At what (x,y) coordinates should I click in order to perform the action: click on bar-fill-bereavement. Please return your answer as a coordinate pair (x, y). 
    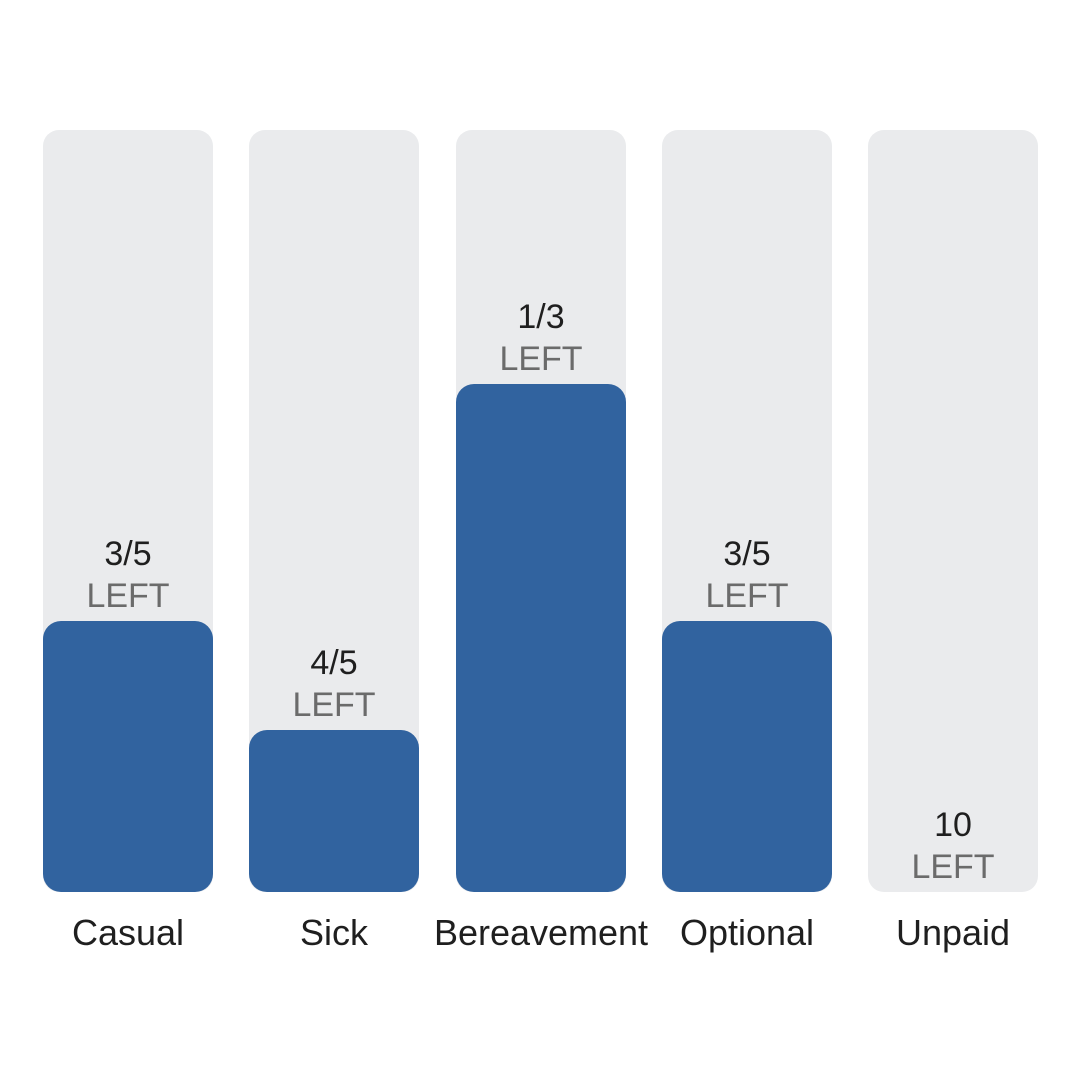
    Looking at the image, I should click on (541, 638).